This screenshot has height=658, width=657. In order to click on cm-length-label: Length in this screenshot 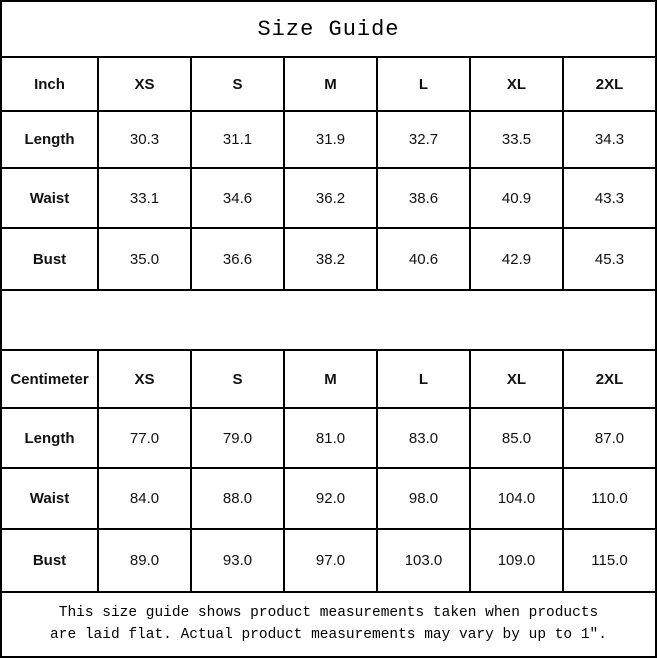, I will do `click(49, 438)`.